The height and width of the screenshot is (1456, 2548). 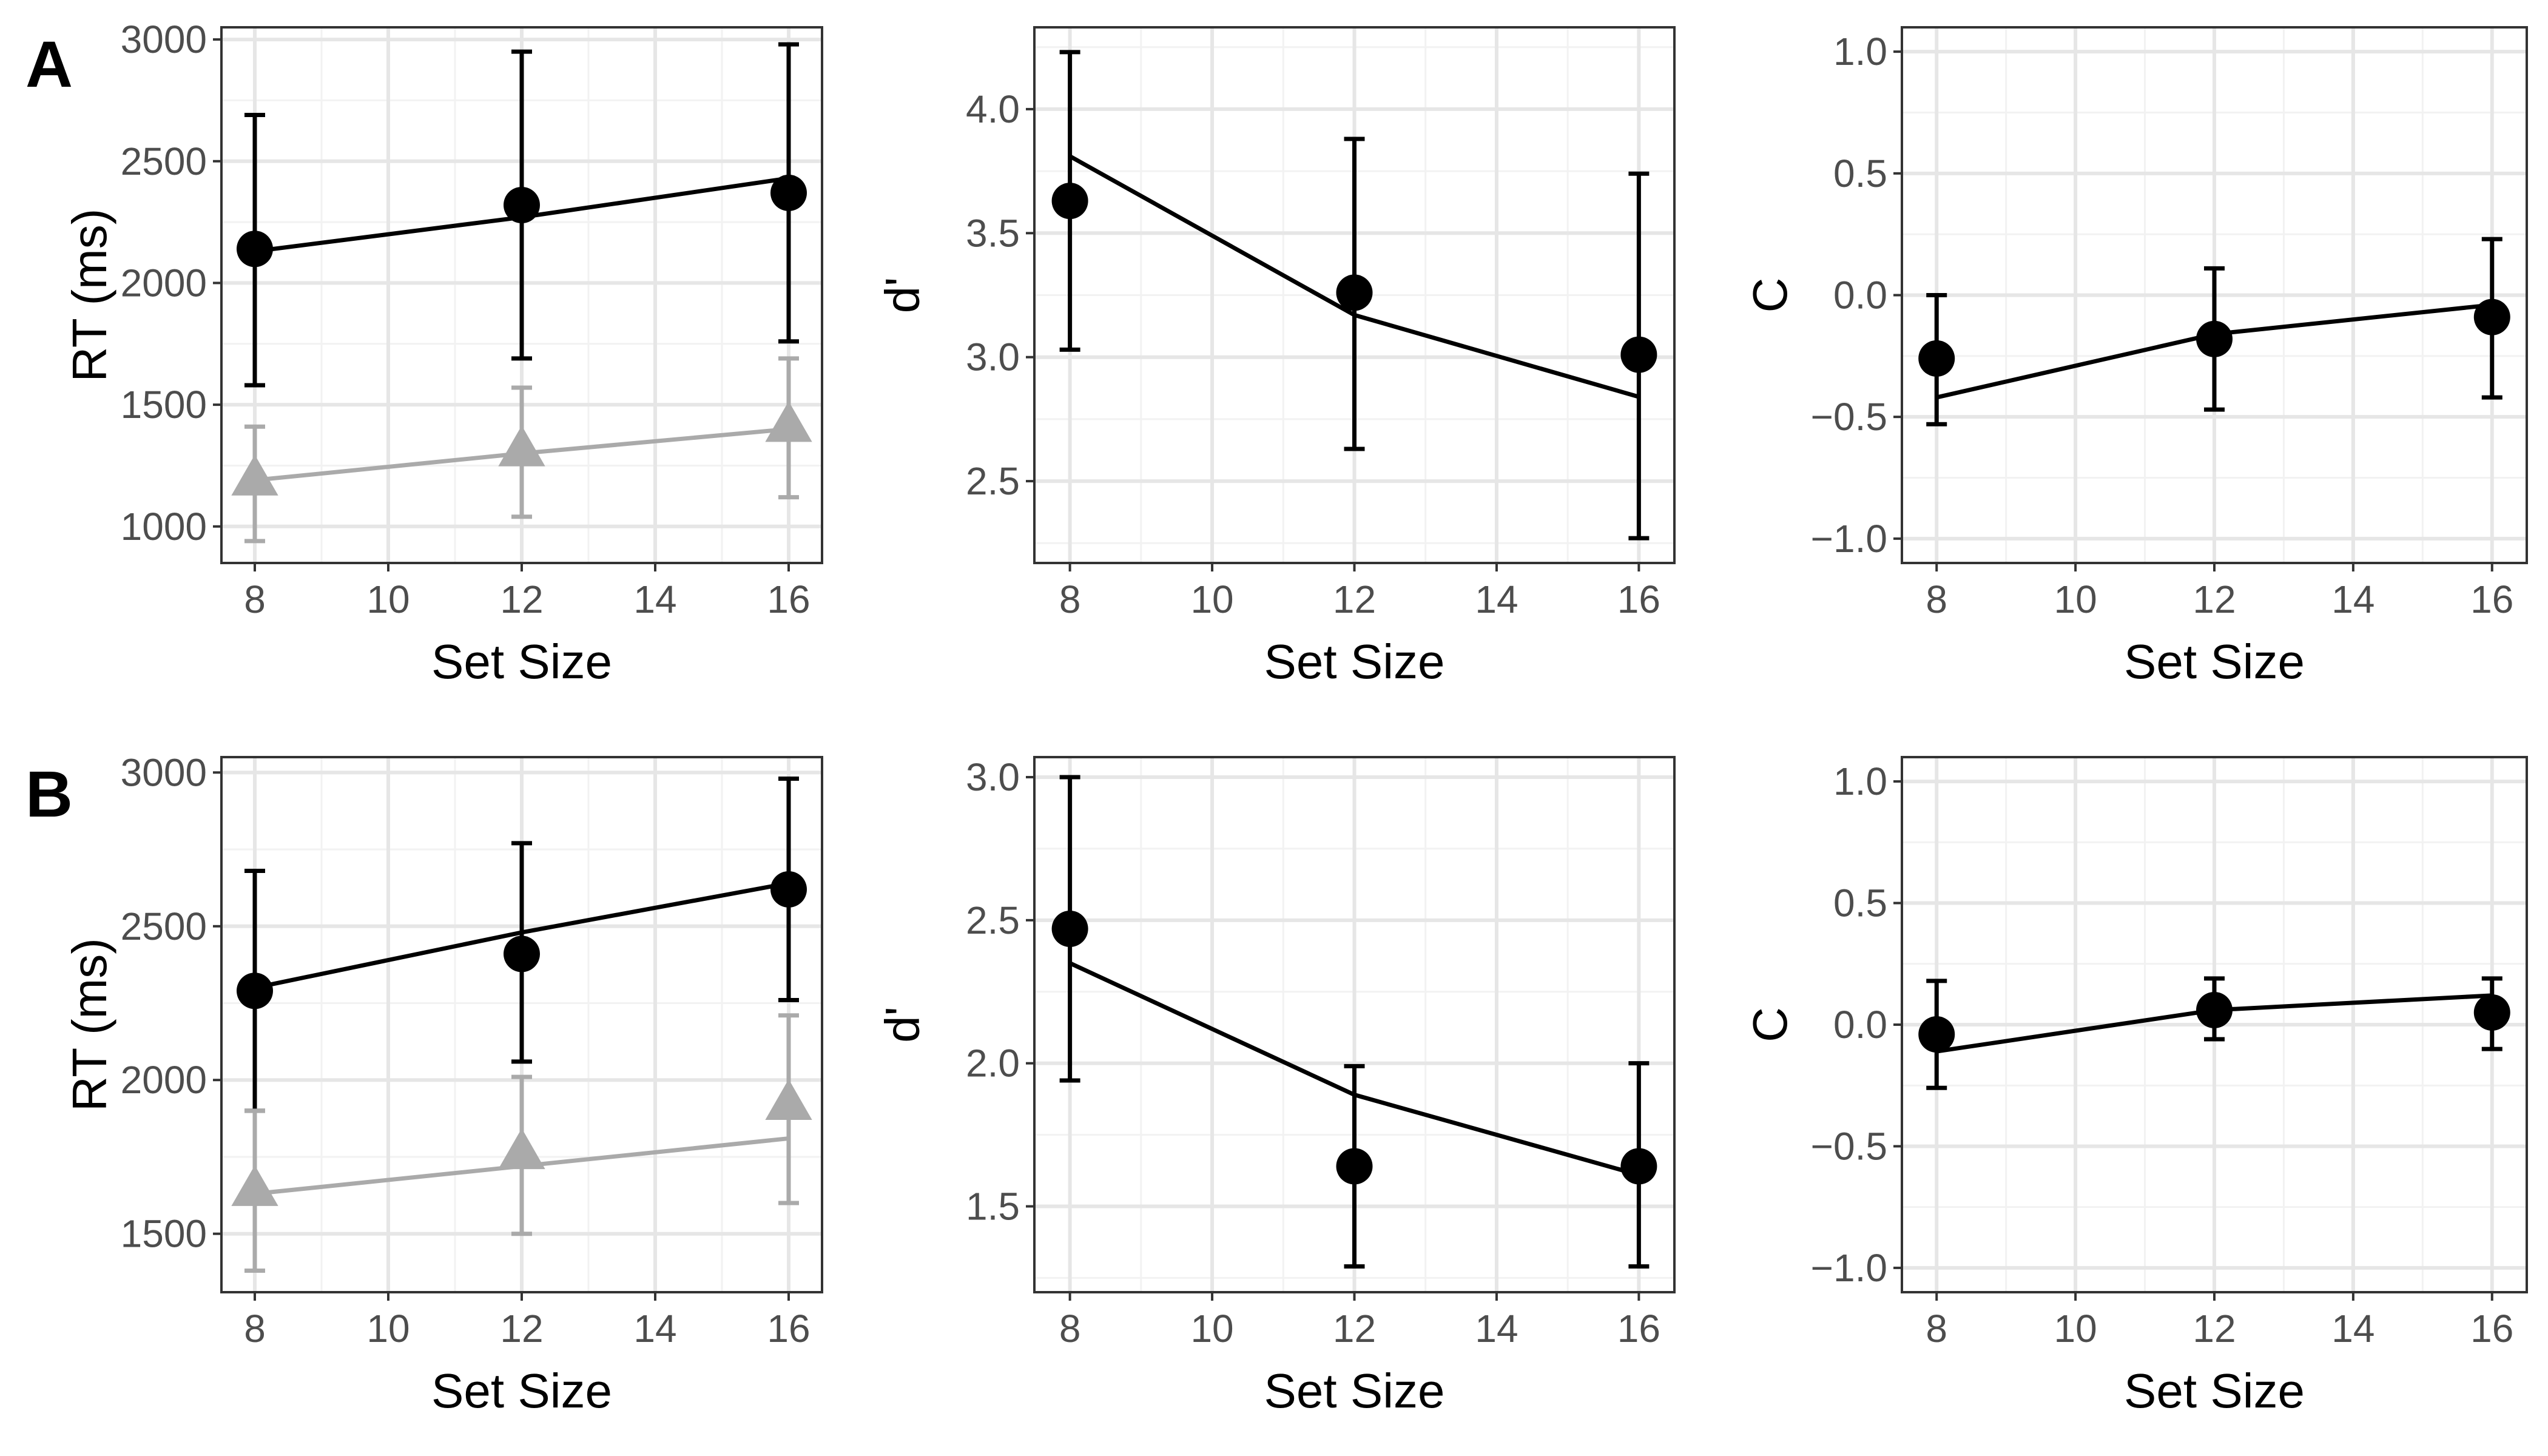 What do you see at coordinates (164, 526) in the screenshot?
I see `y-tick-label: 1000` at bounding box center [164, 526].